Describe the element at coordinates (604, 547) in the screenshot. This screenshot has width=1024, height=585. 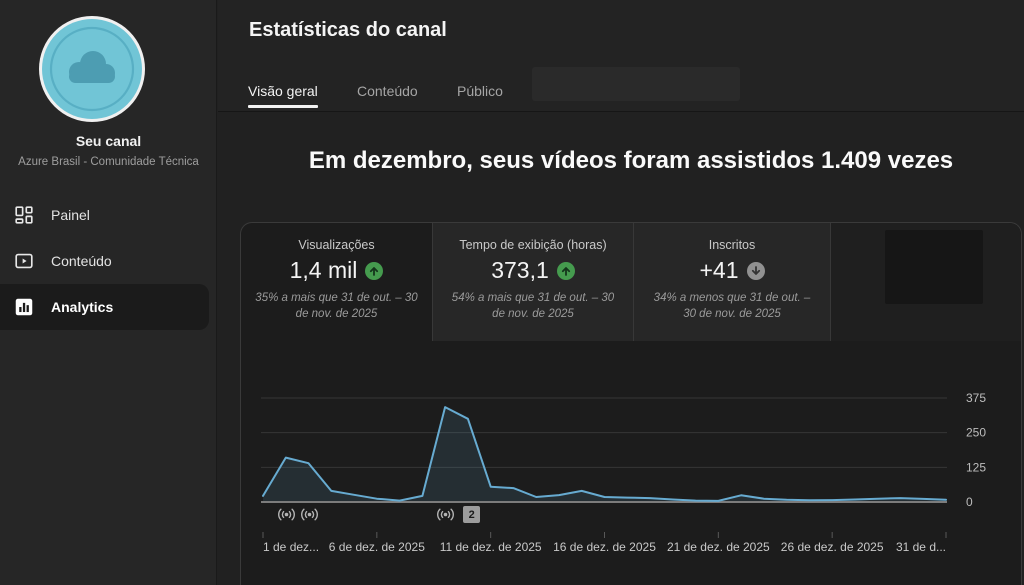
I see `x-axis-tick-label: 16 de dez. de 2025` at that location.